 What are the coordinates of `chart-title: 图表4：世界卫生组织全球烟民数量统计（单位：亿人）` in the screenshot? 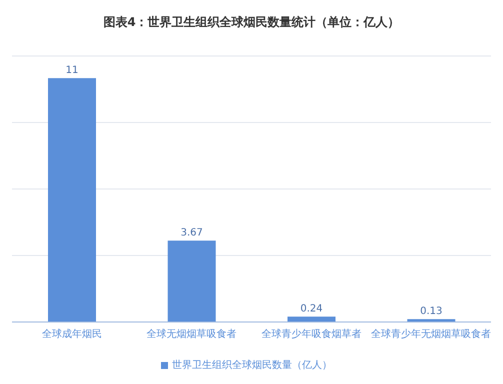 It's located at (251, 22).